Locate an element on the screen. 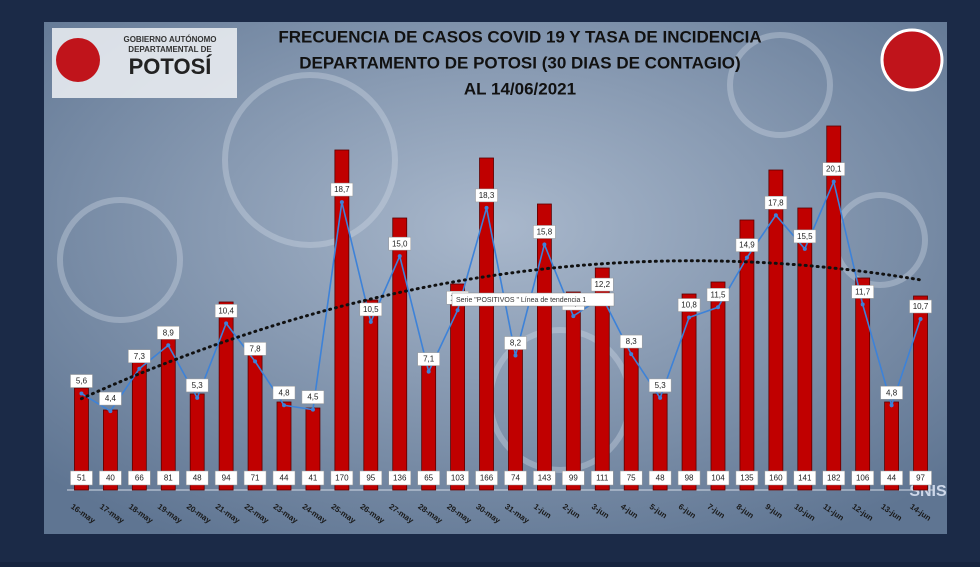 Image resolution: width=980 pixels, height=567 pixels. line-label: 8,2 is located at coordinates (516, 343).